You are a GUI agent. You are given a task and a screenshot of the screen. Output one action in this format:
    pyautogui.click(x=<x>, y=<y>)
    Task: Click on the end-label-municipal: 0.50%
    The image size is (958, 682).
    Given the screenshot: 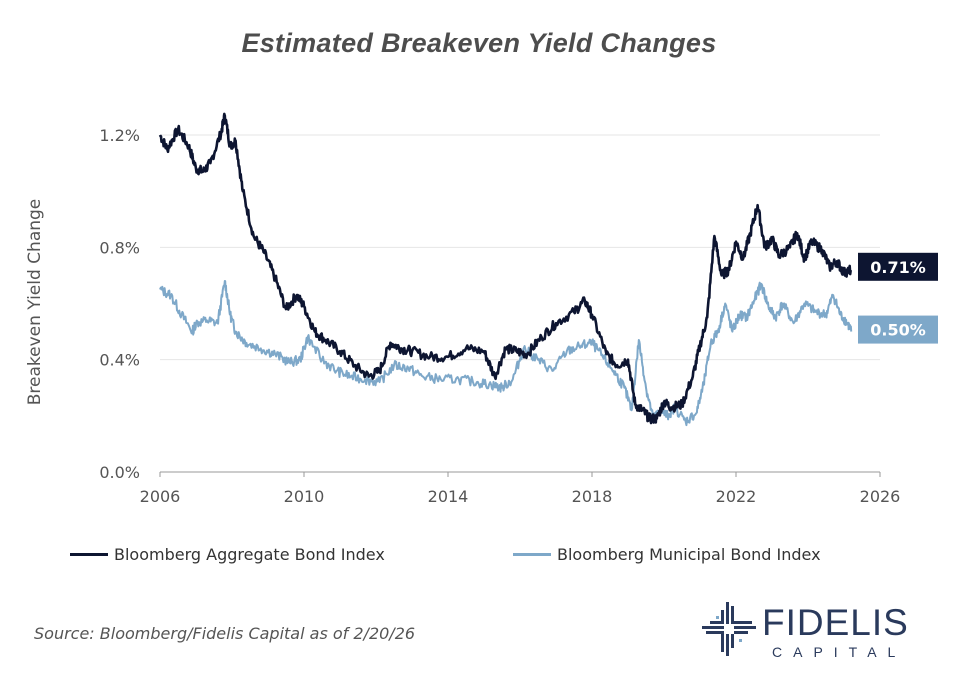 What is the action you would take?
    pyautogui.click(x=898, y=329)
    